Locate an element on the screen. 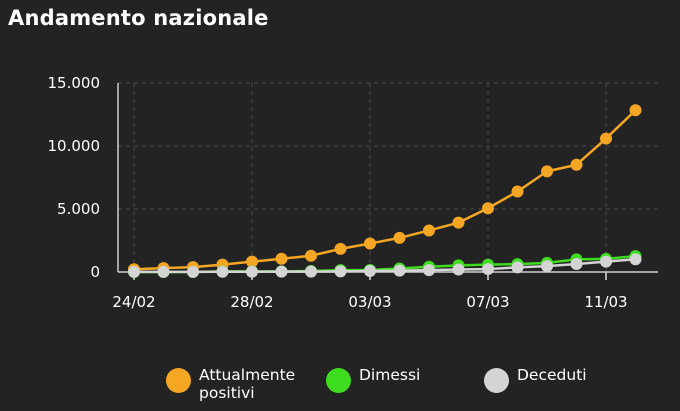 Image resolution: width=680 pixels, height=411 pixels. legend-swatch-dimessi is located at coordinates (338, 380).